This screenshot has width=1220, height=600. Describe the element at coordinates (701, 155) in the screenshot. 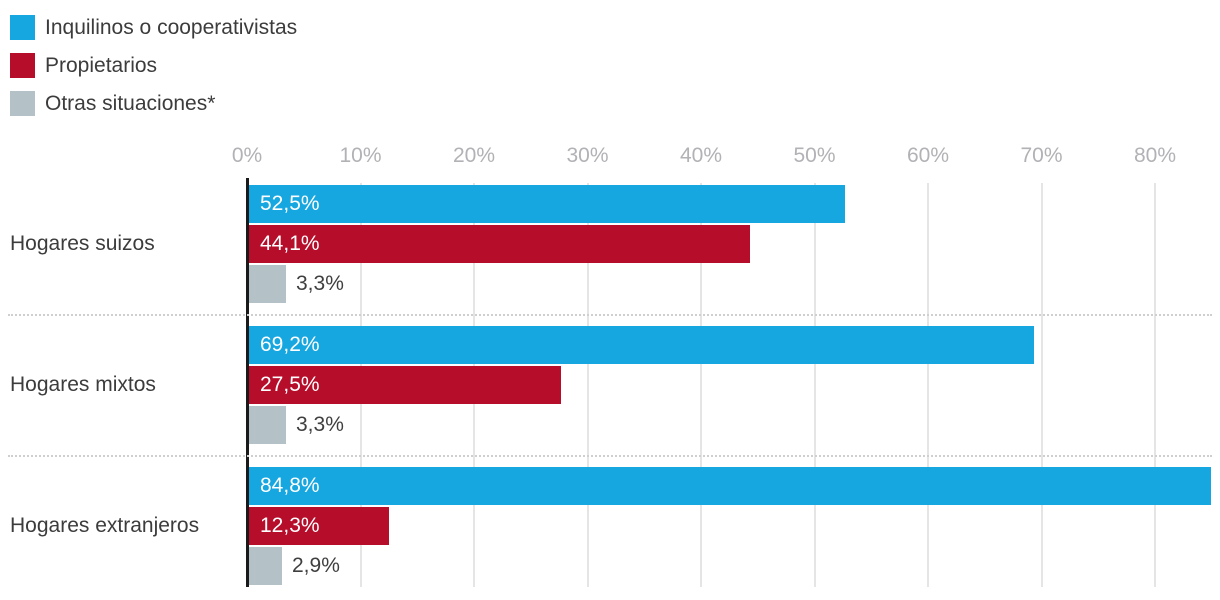

I see `x-axis-tick-label: 40%` at that location.